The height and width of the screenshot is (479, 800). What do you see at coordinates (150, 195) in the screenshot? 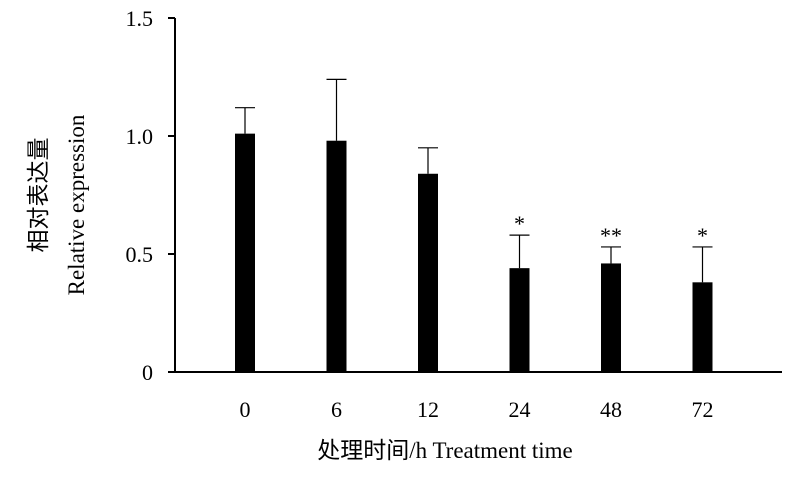
I see `y-ticks: 0 0.5 1.0 1.5` at bounding box center [150, 195].